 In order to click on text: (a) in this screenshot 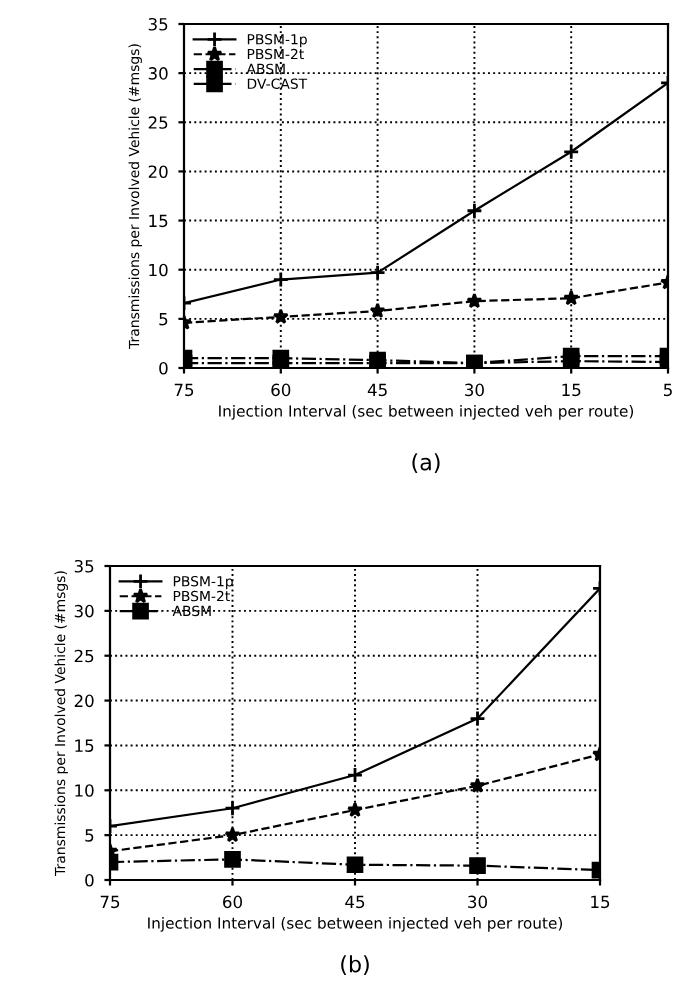, I will do `click(426, 463)`.